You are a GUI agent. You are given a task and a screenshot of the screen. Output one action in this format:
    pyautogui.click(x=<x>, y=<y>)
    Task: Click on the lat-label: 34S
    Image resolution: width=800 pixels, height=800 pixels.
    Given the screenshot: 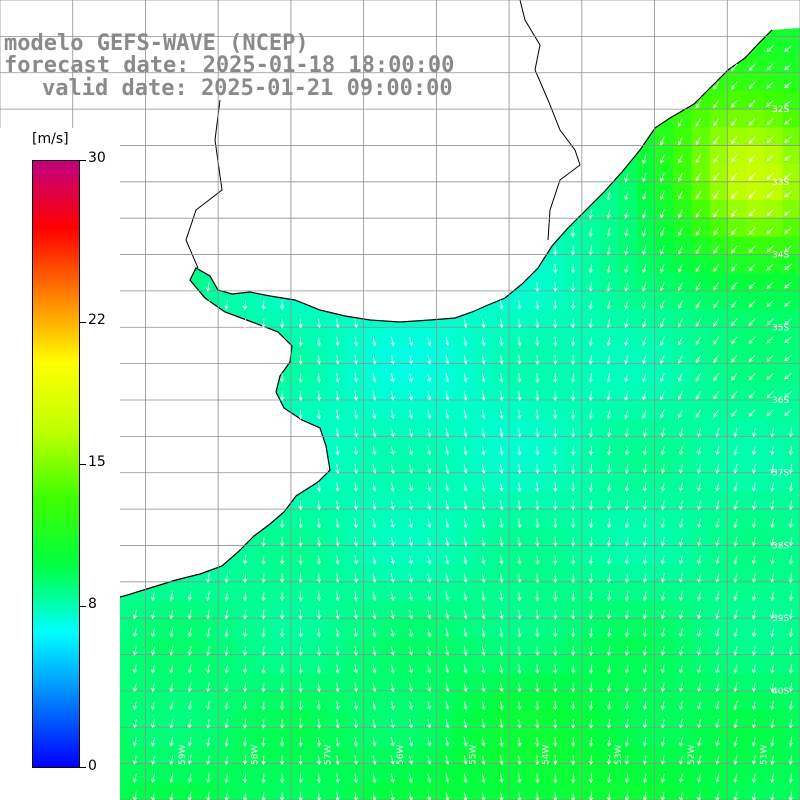 What is the action you would take?
    pyautogui.click(x=780, y=256)
    